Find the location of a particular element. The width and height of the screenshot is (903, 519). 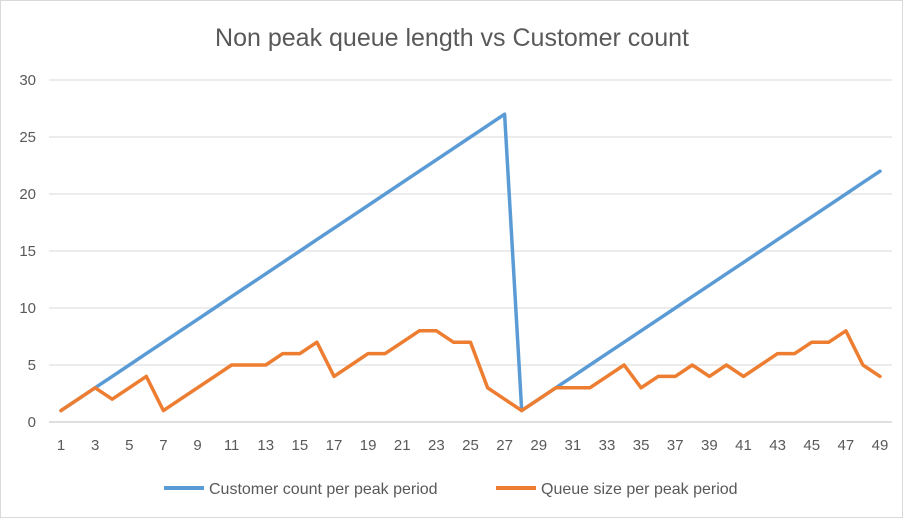

legend-label-customer-count: Customer count per peak period is located at coordinates (323, 489).